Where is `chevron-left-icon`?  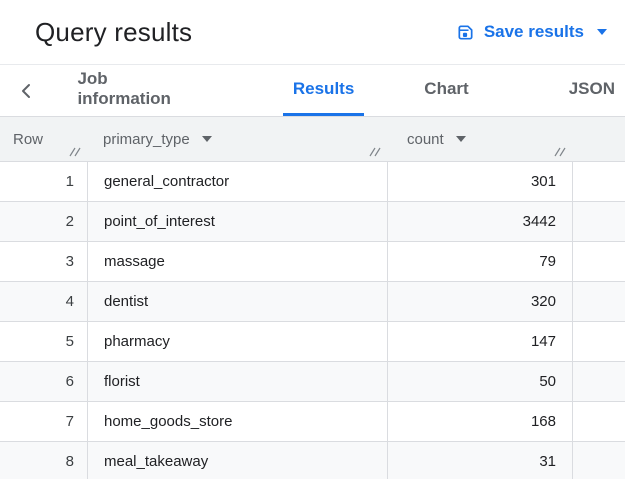
chevron-left-icon is located at coordinates (26, 91).